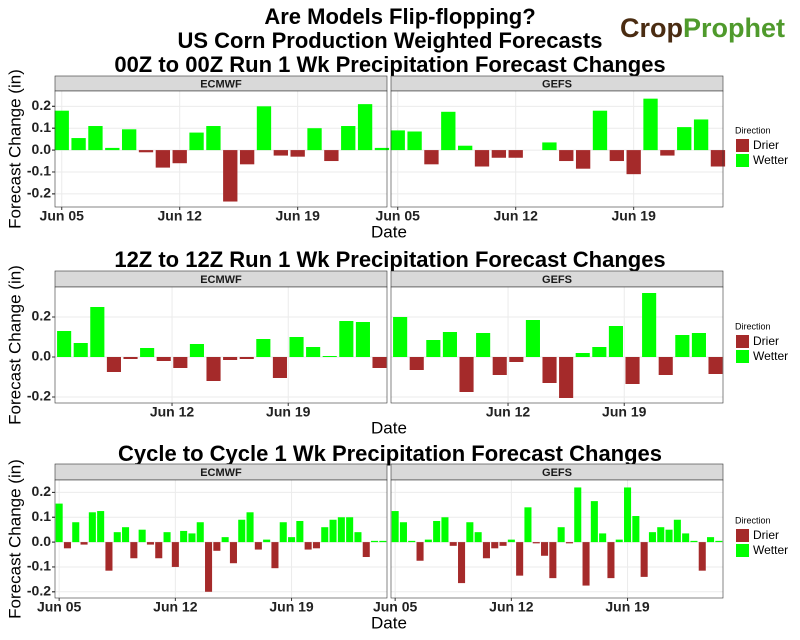  Describe the element at coordinates (753, 520) in the screenshot. I see `legend-title: Direction` at that location.